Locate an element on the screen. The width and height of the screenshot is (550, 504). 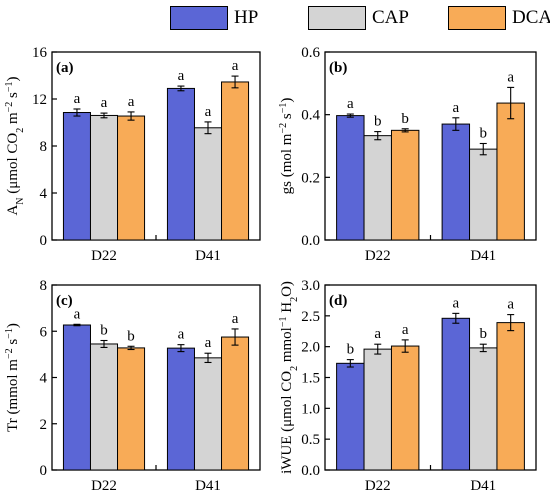
y-tick-label: 16 is located at coordinates (40, 53).